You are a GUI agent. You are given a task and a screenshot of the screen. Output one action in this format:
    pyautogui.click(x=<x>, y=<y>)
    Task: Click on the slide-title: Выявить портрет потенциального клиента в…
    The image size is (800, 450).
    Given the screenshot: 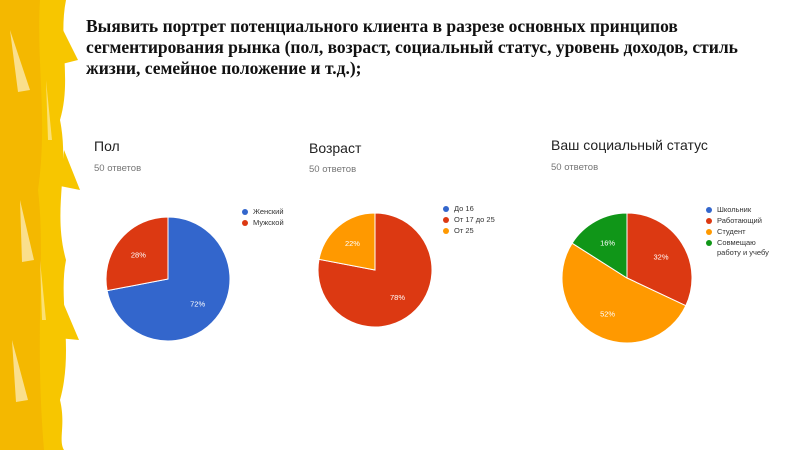 What is the action you would take?
    pyautogui.click(x=412, y=47)
    